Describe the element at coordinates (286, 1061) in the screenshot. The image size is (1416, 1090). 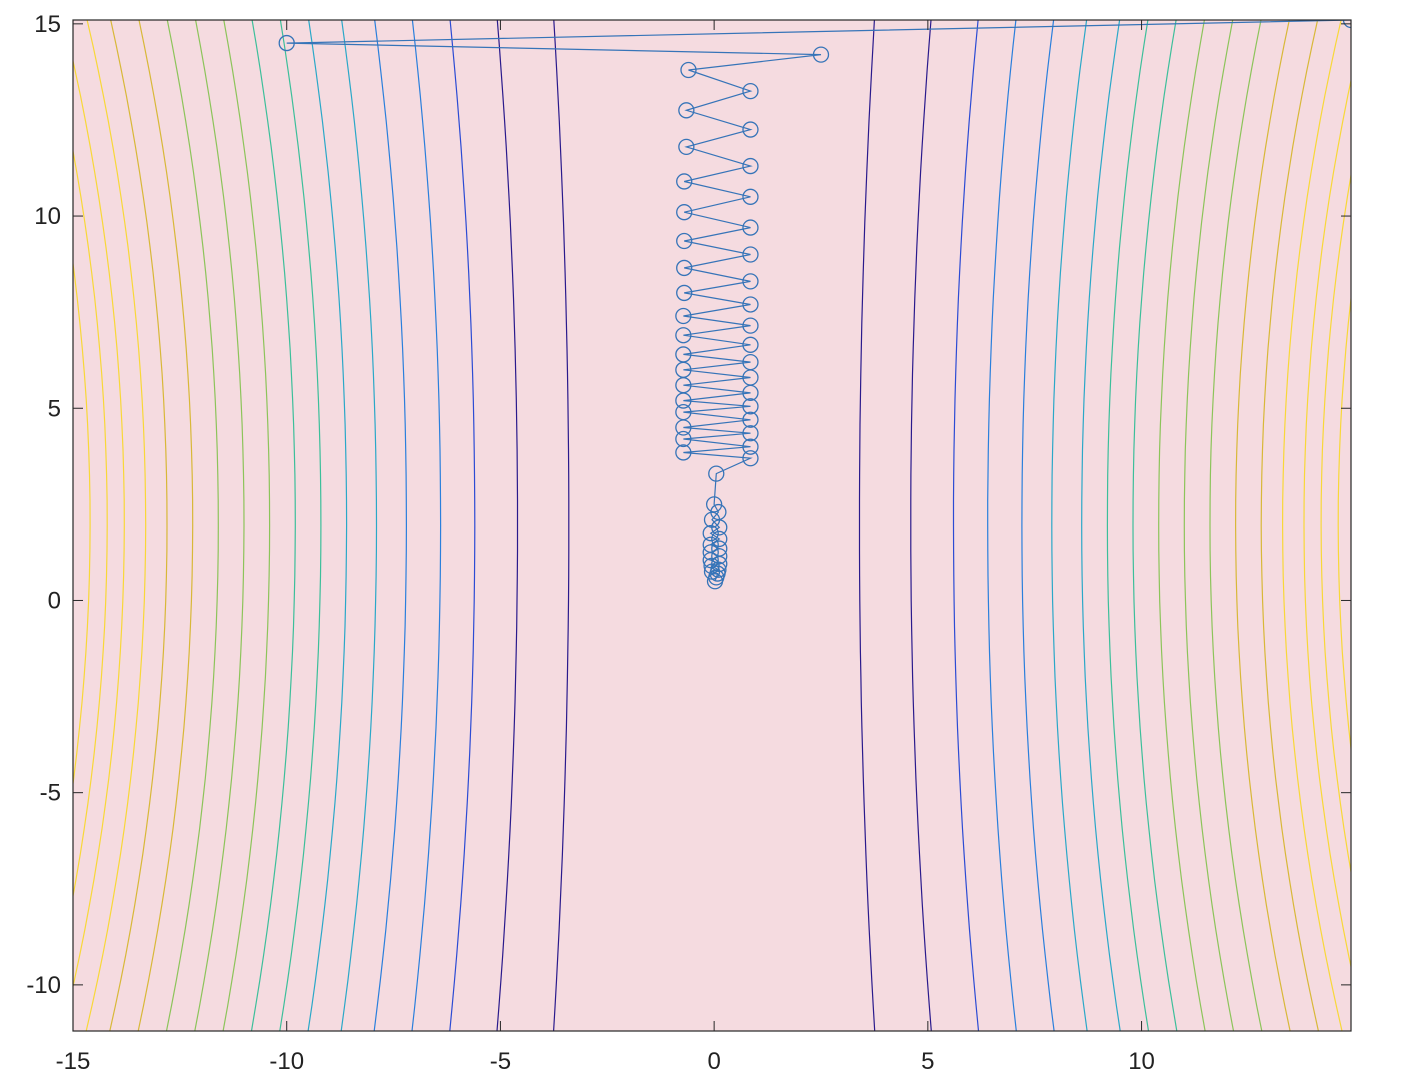
I see `x-tick-label: -10` at that location.